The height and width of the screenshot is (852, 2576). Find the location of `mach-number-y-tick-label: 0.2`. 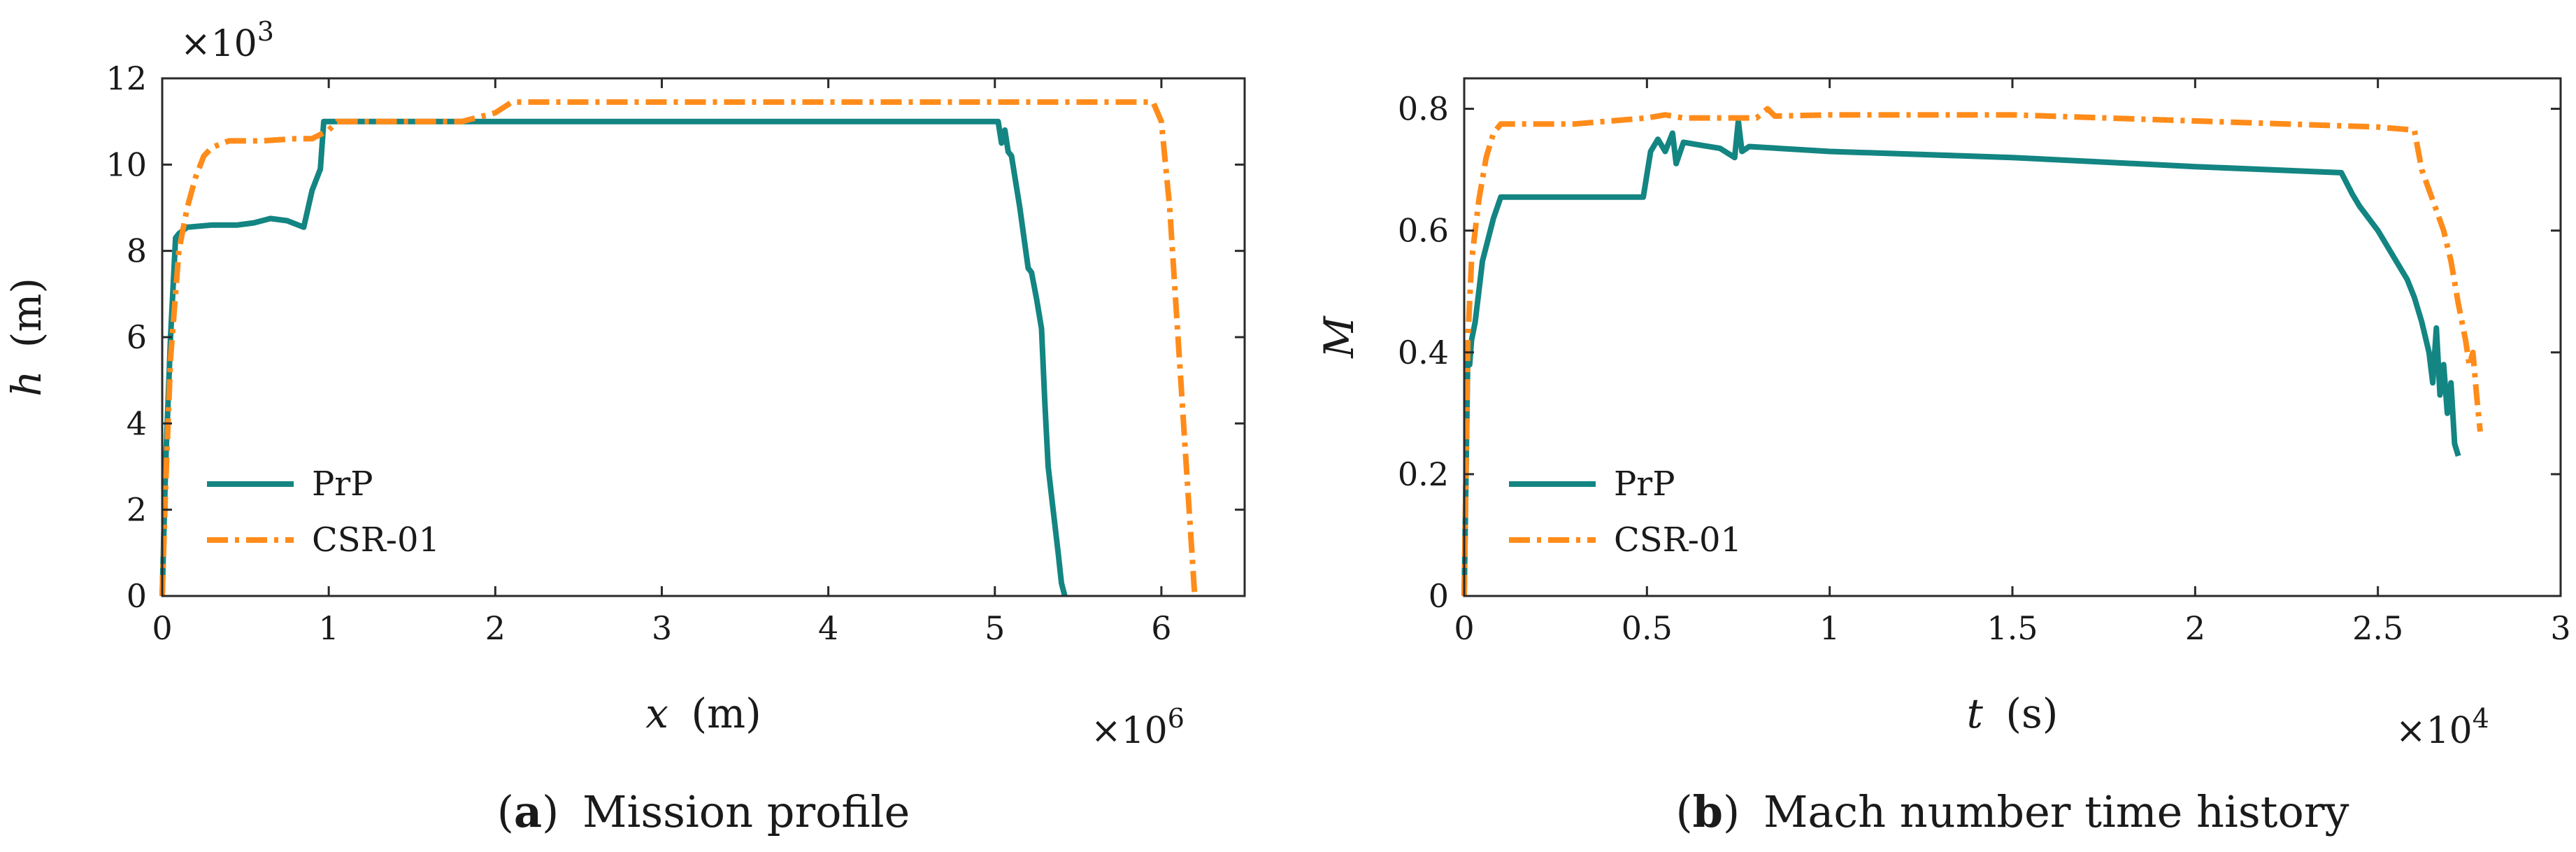

mach-number-y-tick-label: 0.2 is located at coordinates (1423, 474).